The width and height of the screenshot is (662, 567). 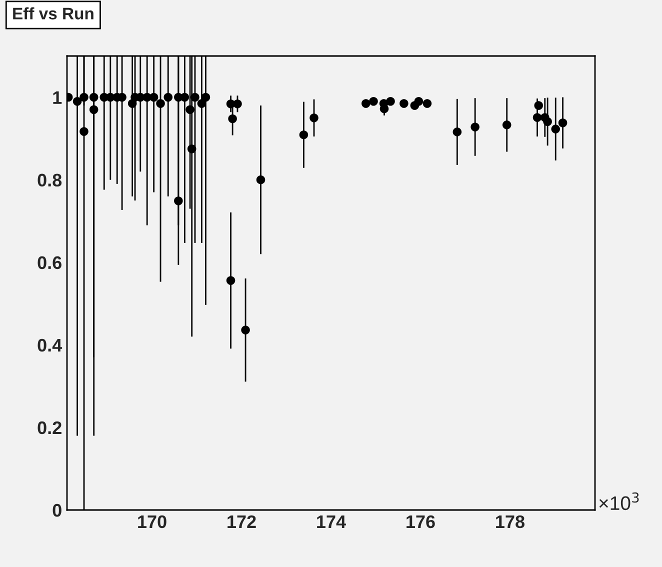 What do you see at coordinates (57, 510) in the screenshot?
I see `y-tick-label: 0` at bounding box center [57, 510].